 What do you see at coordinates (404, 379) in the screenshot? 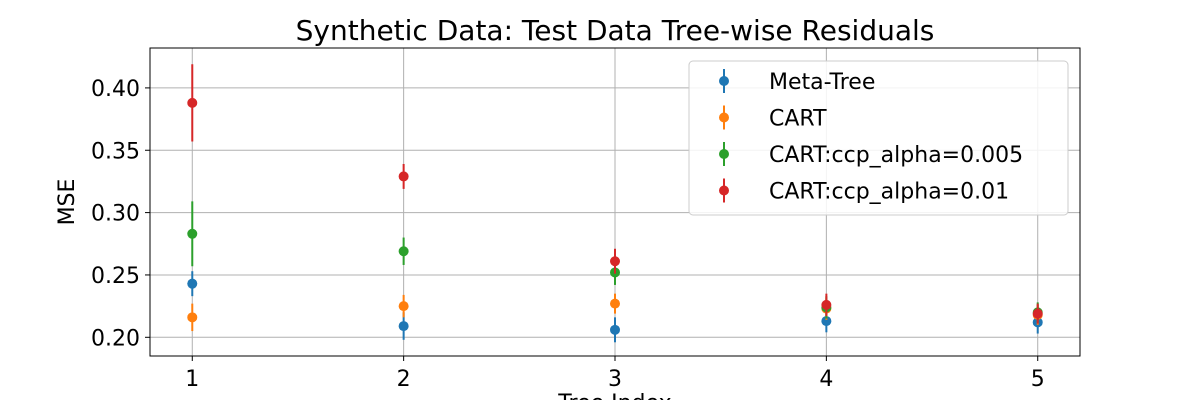
I see `x-tick-label: 2` at bounding box center [404, 379].